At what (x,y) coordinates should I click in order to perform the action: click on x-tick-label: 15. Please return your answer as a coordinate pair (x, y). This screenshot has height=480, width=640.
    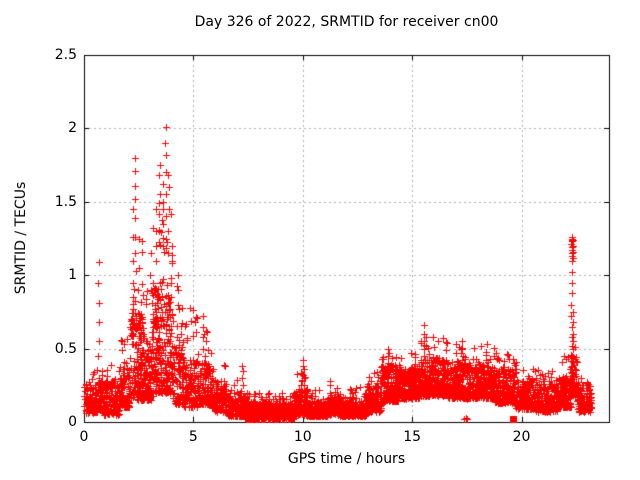
    Looking at the image, I should click on (412, 437).